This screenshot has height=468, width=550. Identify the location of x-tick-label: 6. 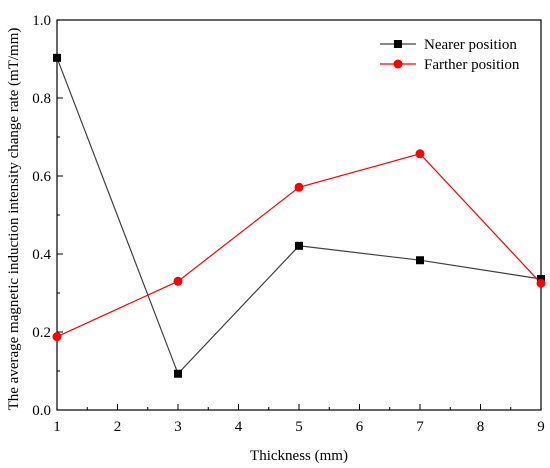
(360, 427).